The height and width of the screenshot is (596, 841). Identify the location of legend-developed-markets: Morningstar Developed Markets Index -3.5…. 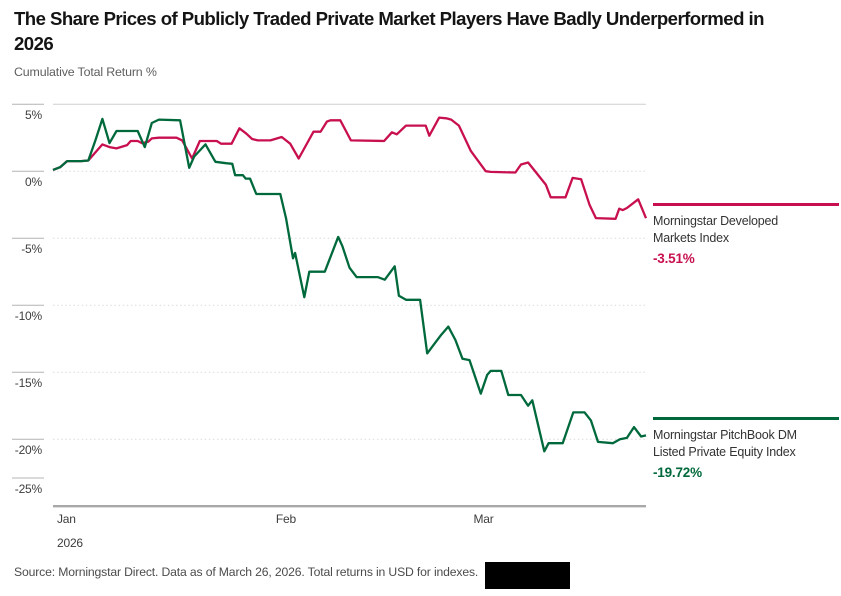
(746, 234).